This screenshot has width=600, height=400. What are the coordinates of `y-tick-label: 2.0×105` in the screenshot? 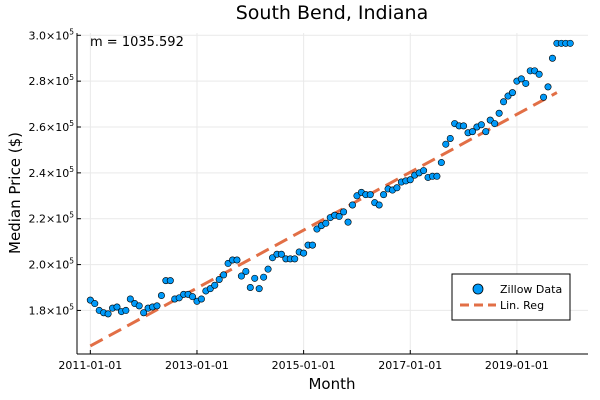 It's located at (52, 264).